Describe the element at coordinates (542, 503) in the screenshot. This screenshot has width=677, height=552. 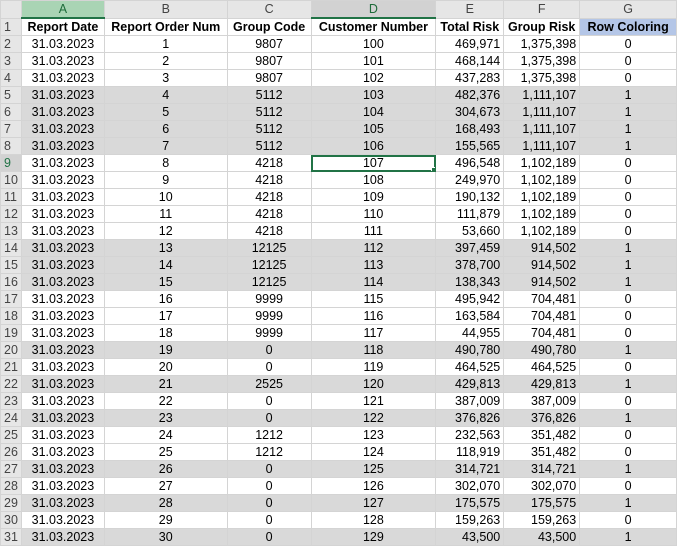
I see `cell-group-risk: 175,575` at that location.